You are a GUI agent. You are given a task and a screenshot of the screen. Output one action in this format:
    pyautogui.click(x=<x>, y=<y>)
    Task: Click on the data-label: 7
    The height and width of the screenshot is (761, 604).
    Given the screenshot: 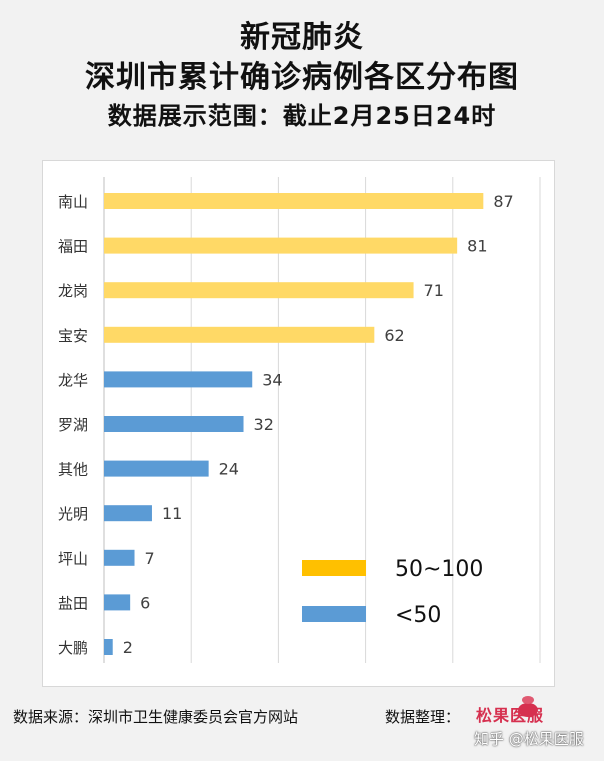 What is the action you would take?
    pyautogui.click(x=150, y=558)
    